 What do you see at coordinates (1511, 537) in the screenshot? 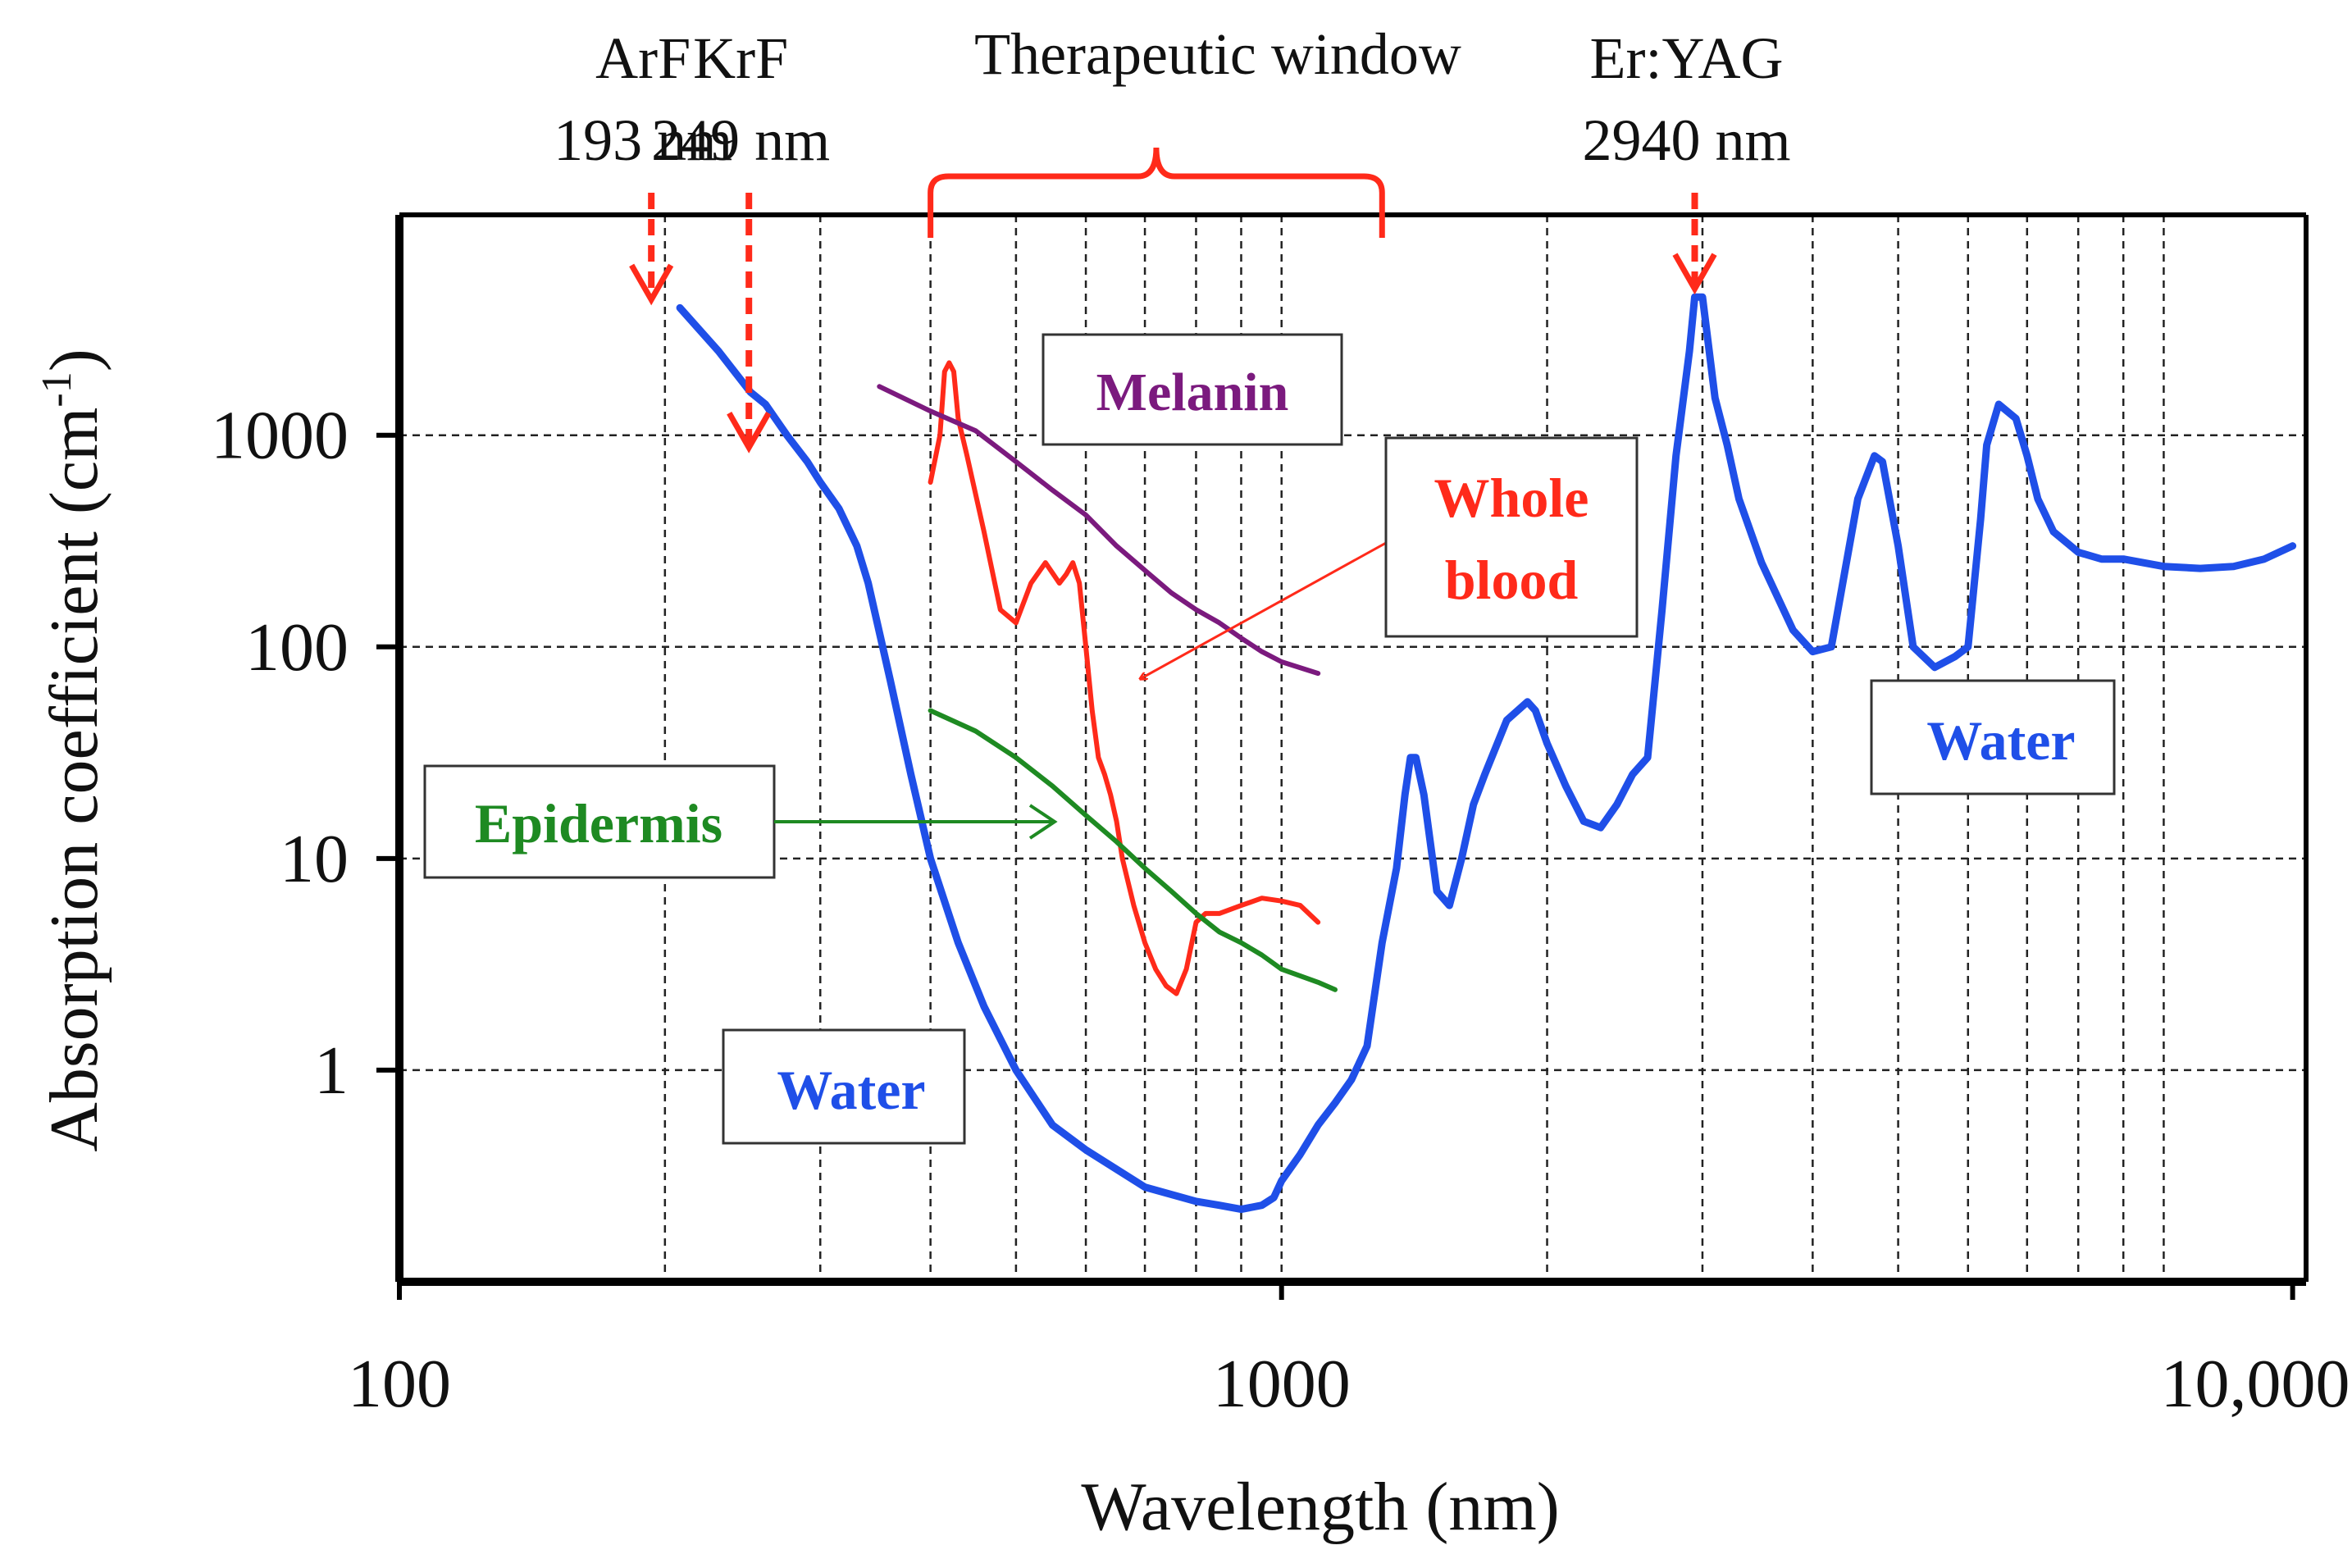
I see `whole-blood-box` at bounding box center [1511, 537].